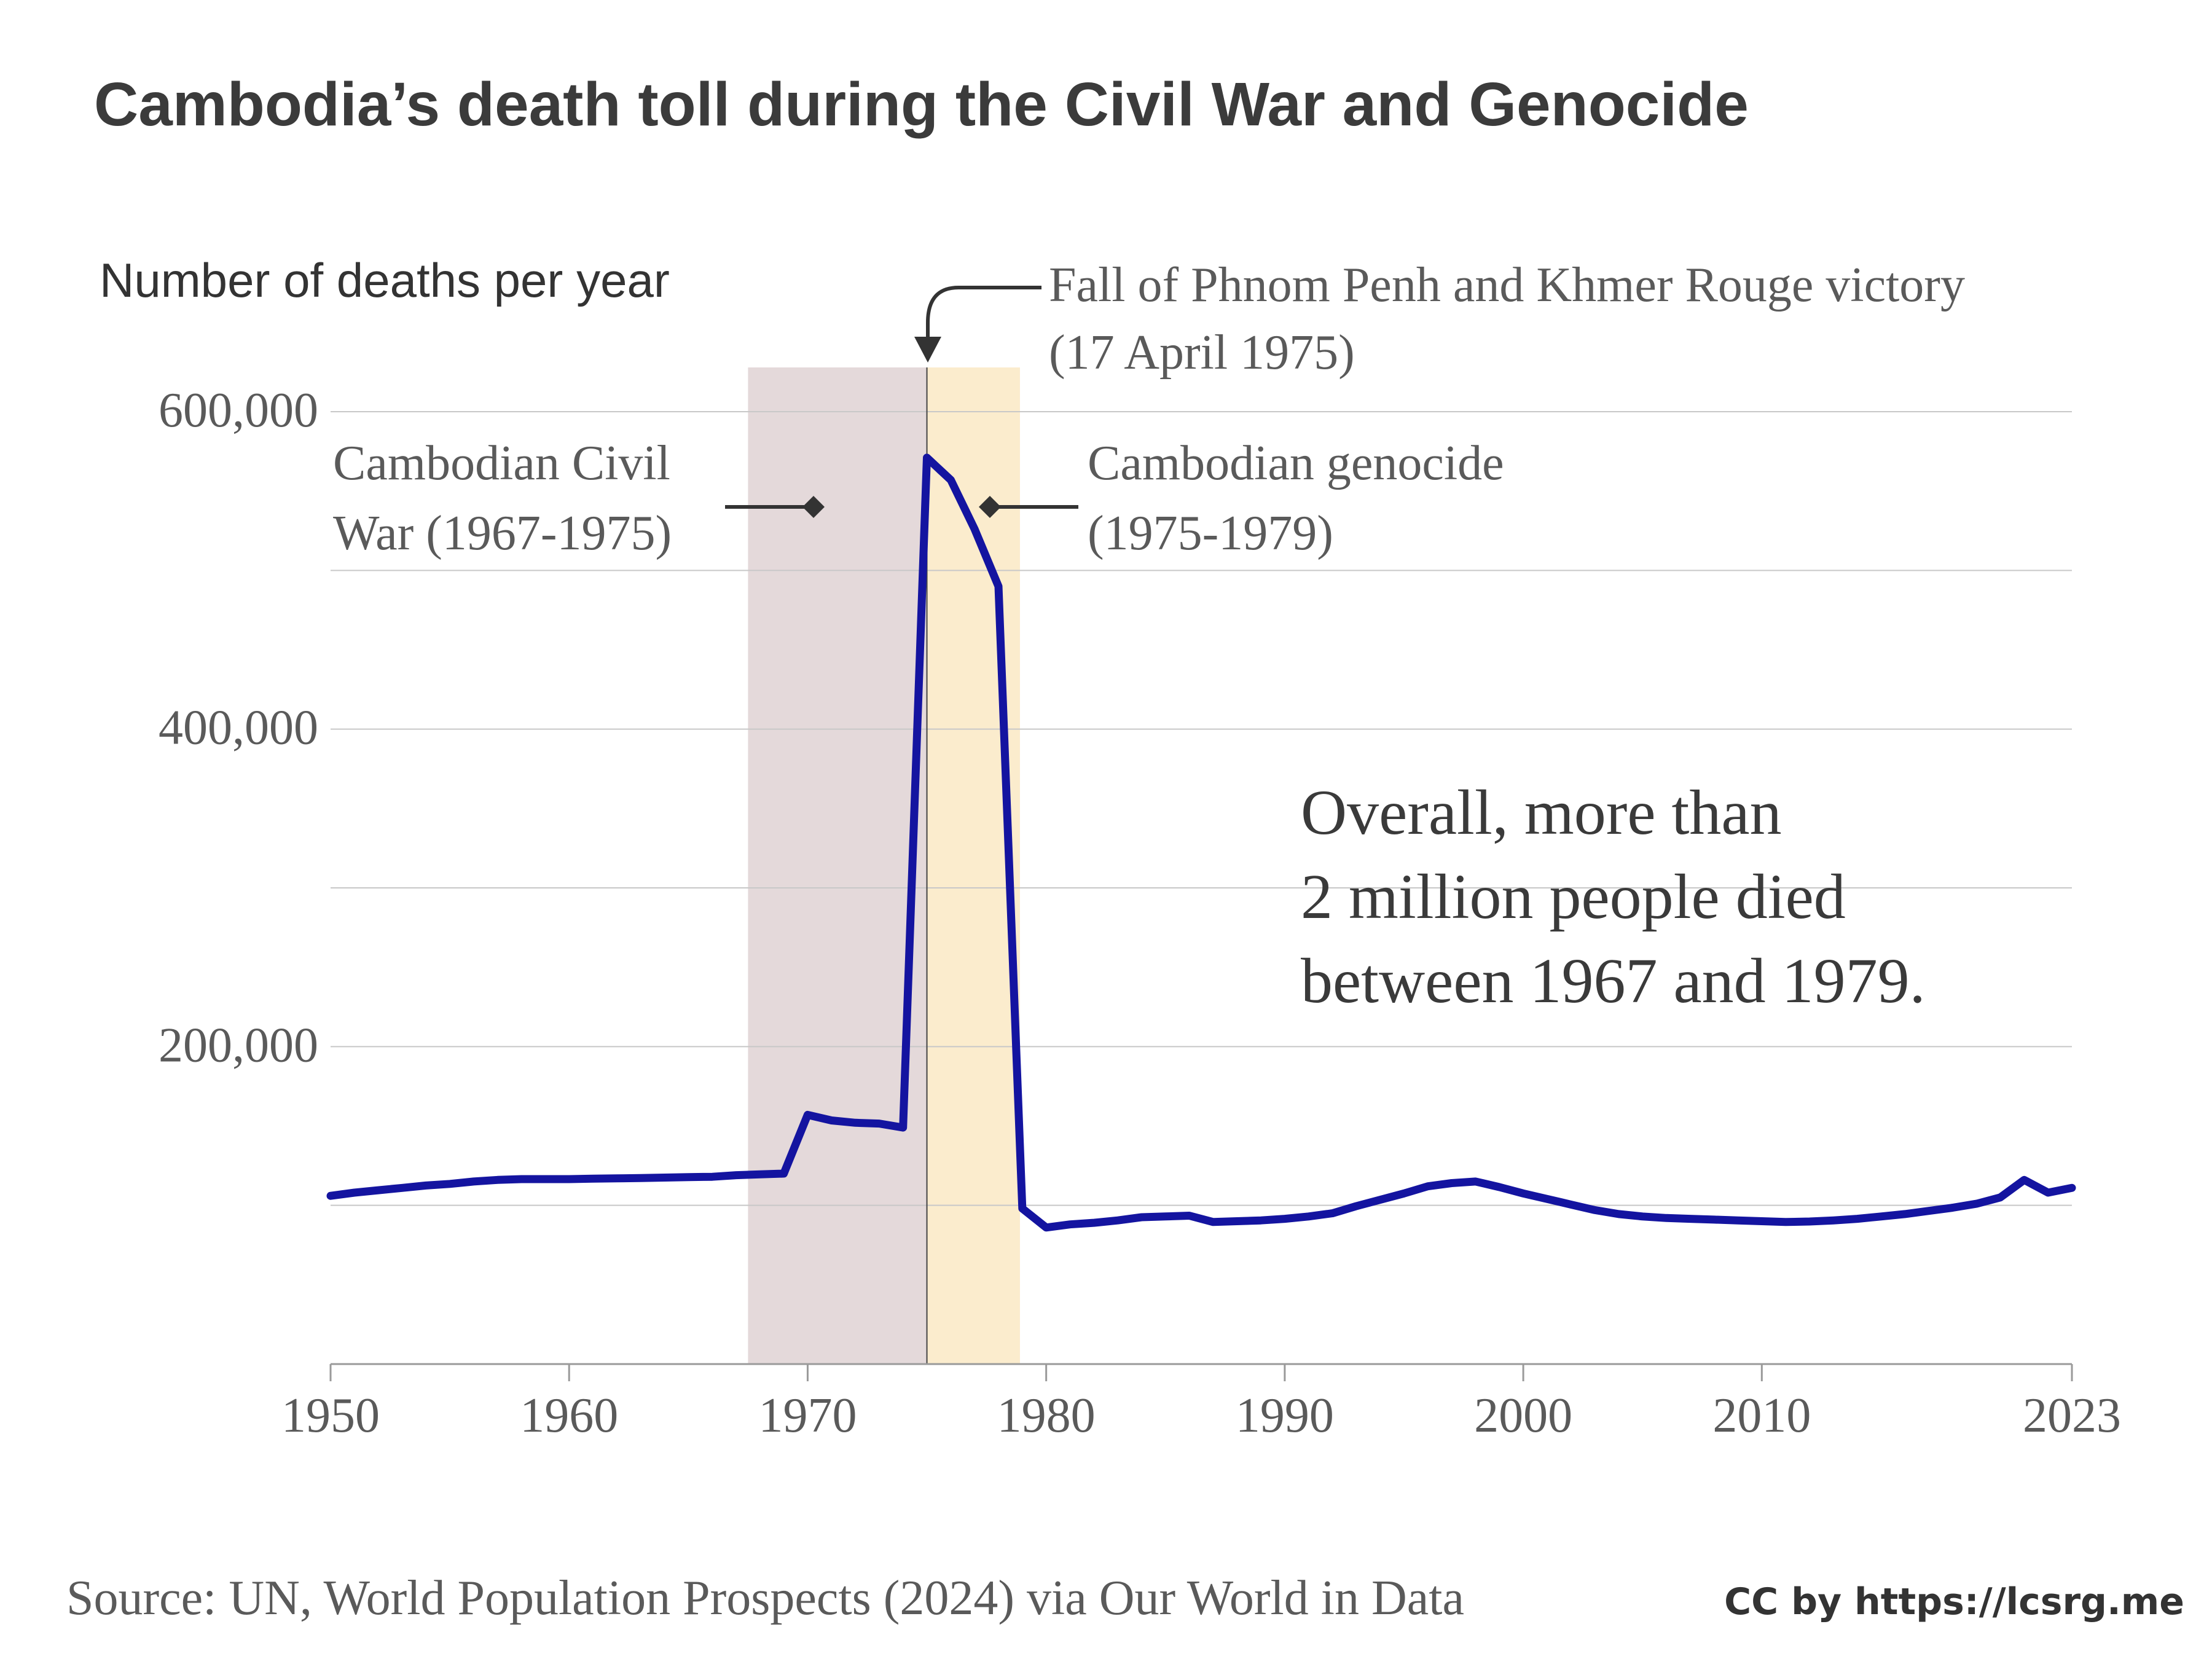 The width and height of the screenshot is (2212, 1659). What do you see at coordinates (807, 1416) in the screenshot?
I see `x-tick-label: 1970` at bounding box center [807, 1416].